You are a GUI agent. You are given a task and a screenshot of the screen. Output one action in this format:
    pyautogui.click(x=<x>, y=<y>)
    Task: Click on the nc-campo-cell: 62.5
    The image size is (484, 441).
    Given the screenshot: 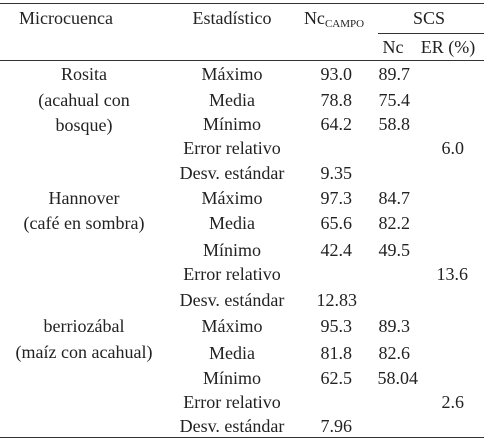 What is the action you would take?
    pyautogui.click(x=336, y=378)
    